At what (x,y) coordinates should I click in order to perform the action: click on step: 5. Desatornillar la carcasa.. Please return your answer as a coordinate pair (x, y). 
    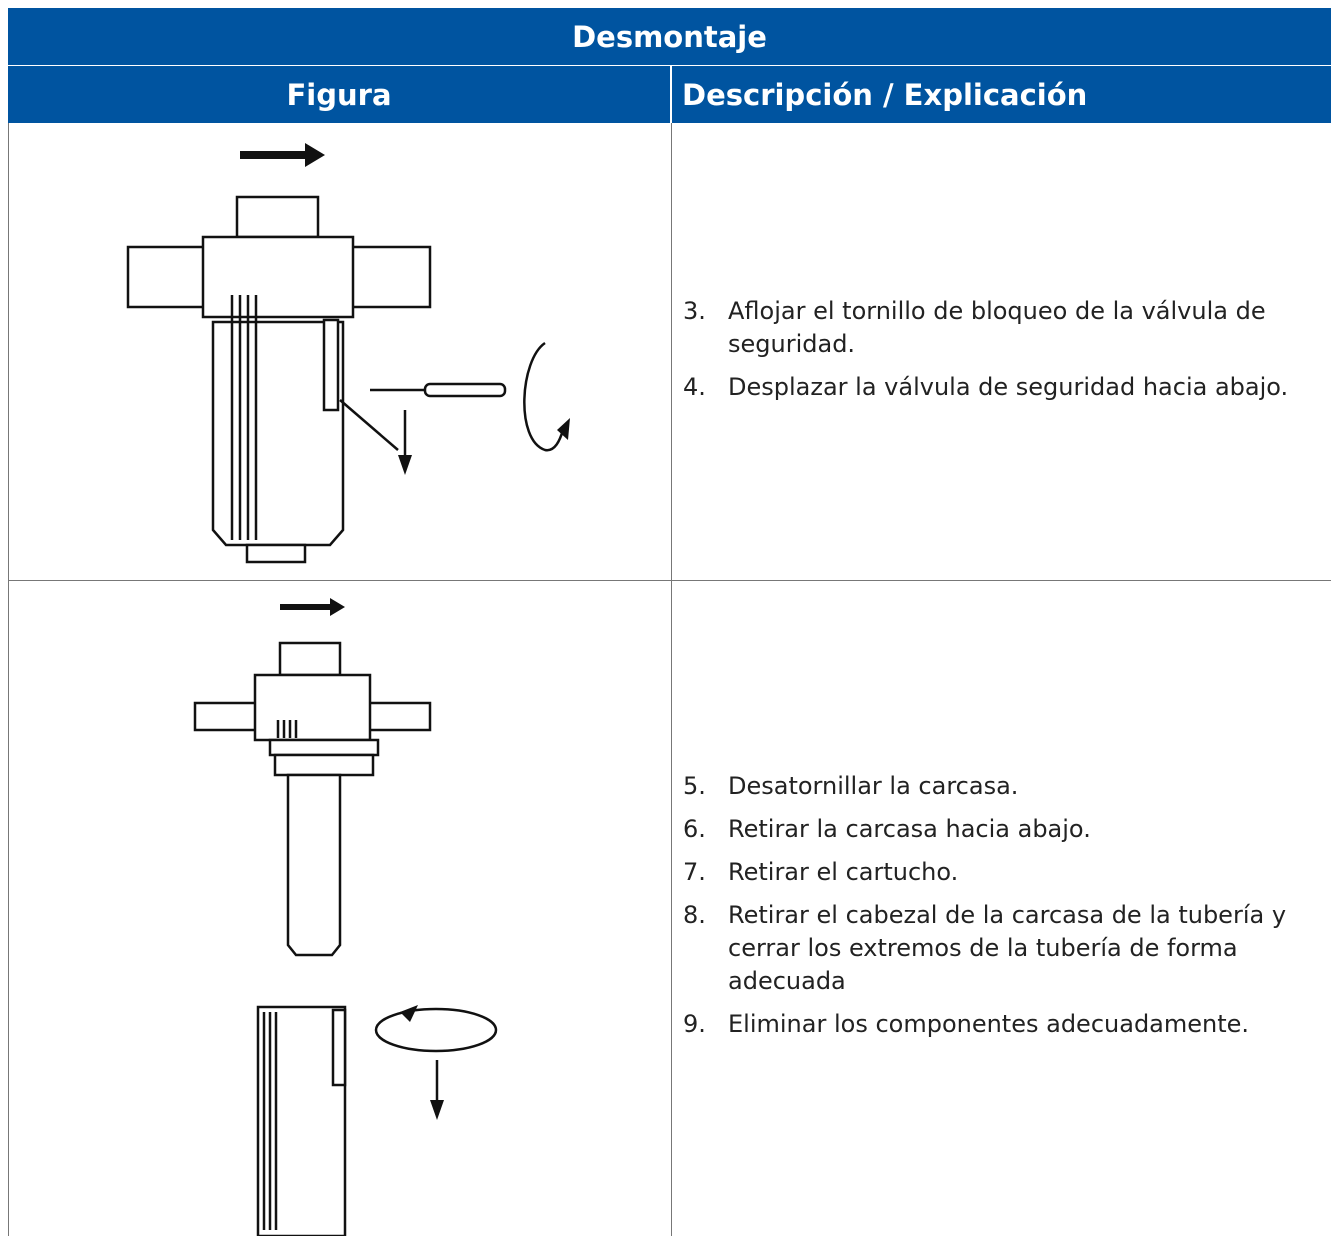
    Looking at the image, I should click on (988, 786).